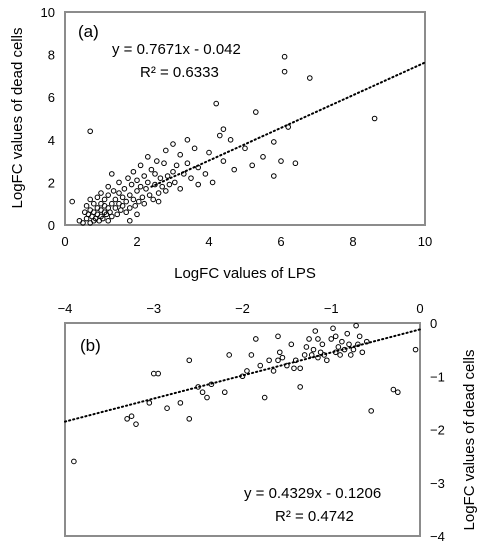 The image size is (486, 550). Describe the element at coordinates (17, 118) in the screenshot. I see `panel-a-y-label: LogFC values of dead cells` at that location.